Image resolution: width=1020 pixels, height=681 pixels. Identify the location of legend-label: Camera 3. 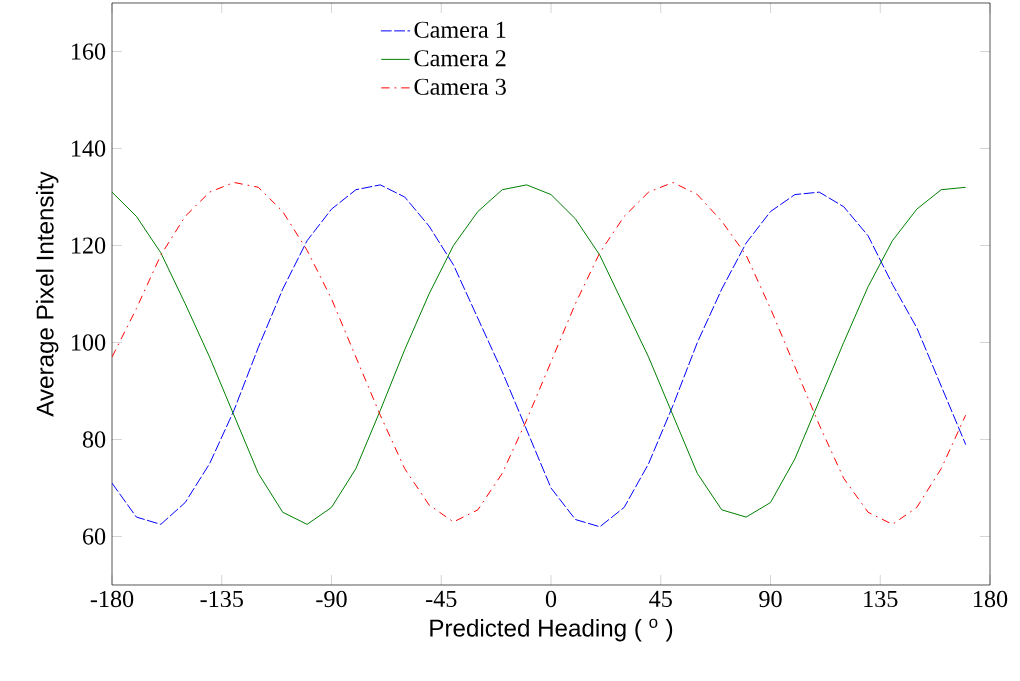
(460, 86).